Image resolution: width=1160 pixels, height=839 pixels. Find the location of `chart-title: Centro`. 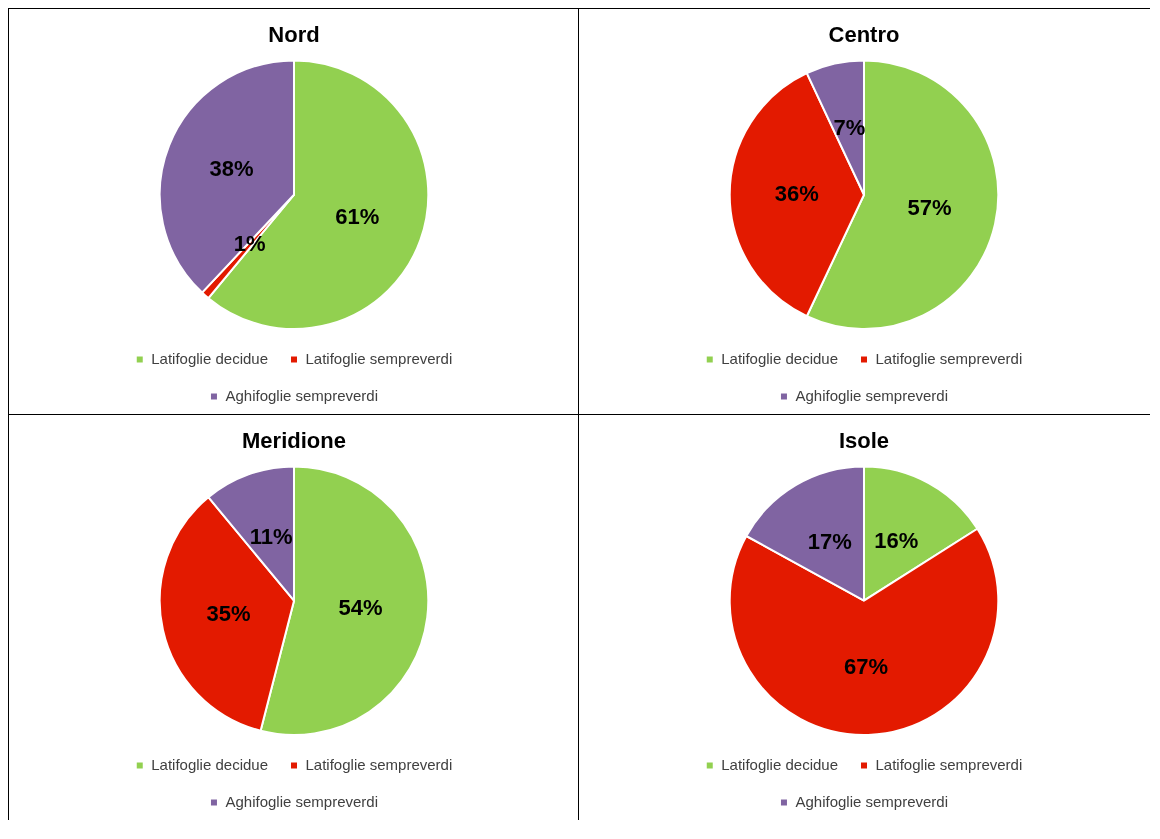

chart-title: Centro is located at coordinates (864, 35).